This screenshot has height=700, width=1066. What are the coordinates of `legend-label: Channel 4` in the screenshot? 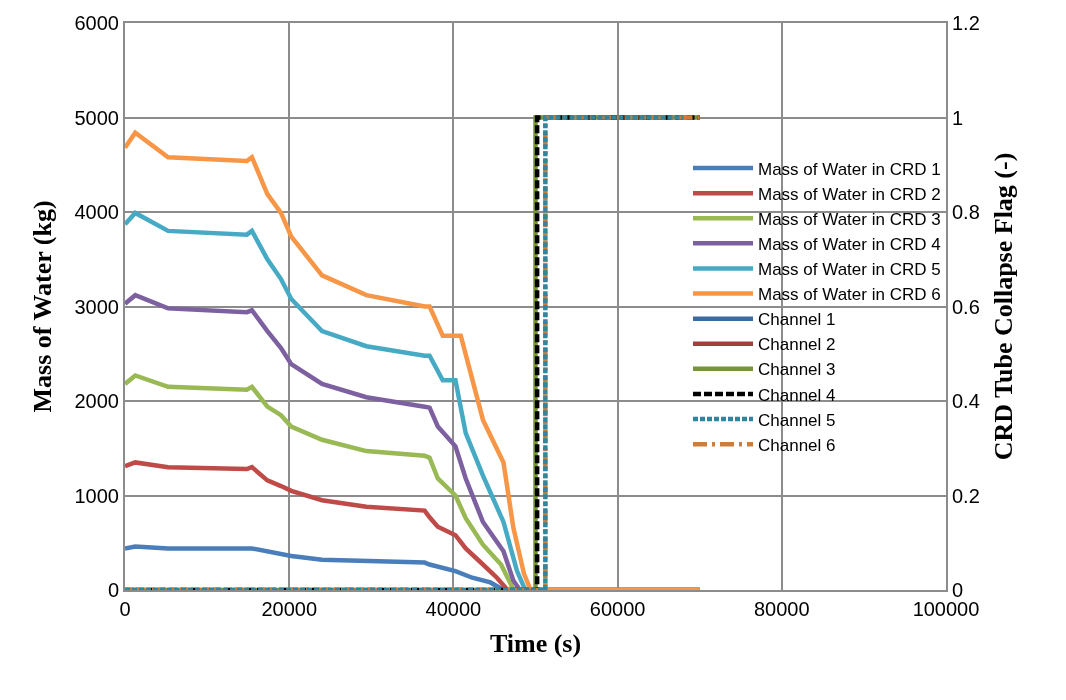 It's located at (797, 395).